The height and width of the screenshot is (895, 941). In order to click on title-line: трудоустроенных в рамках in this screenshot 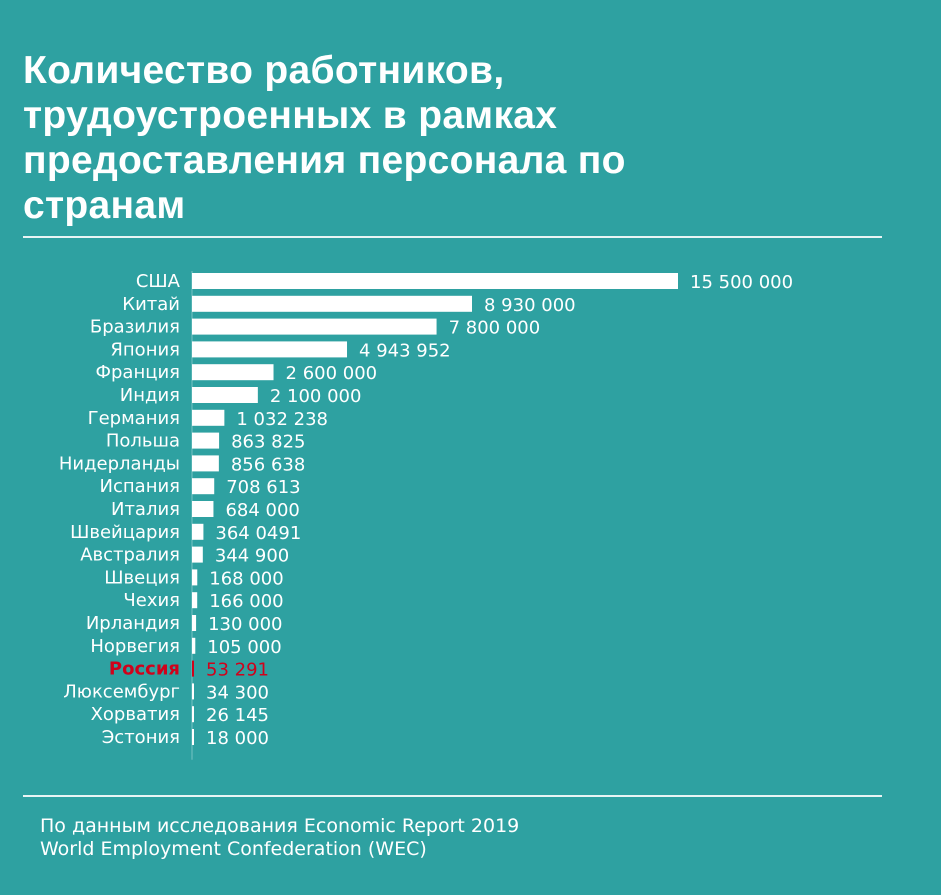, I will do `click(290, 115)`.